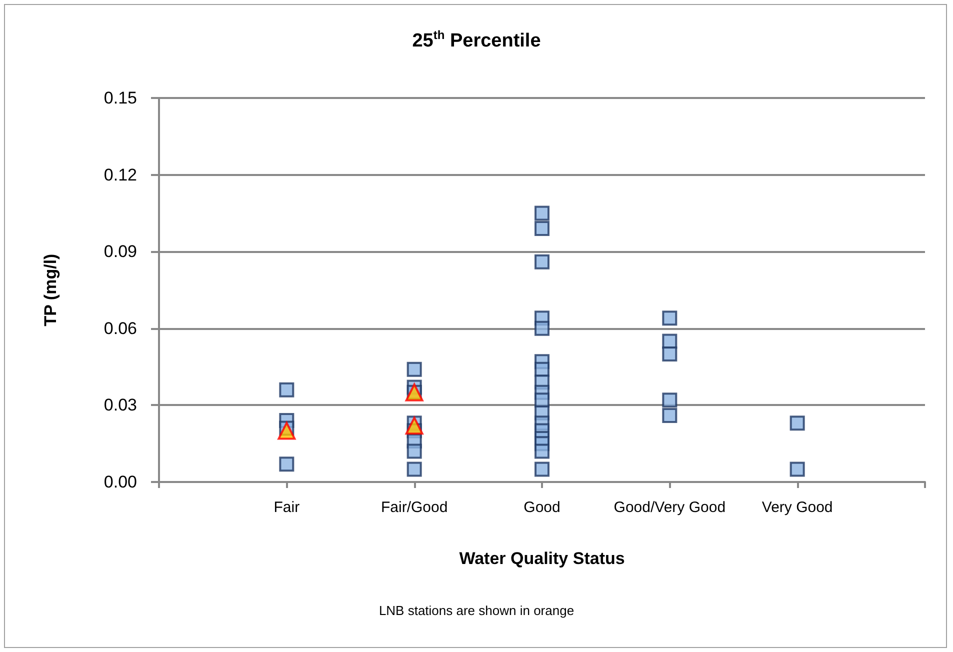  Describe the element at coordinates (120, 482) in the screenshot. I see `y-tick-label: 0.00` at that location.